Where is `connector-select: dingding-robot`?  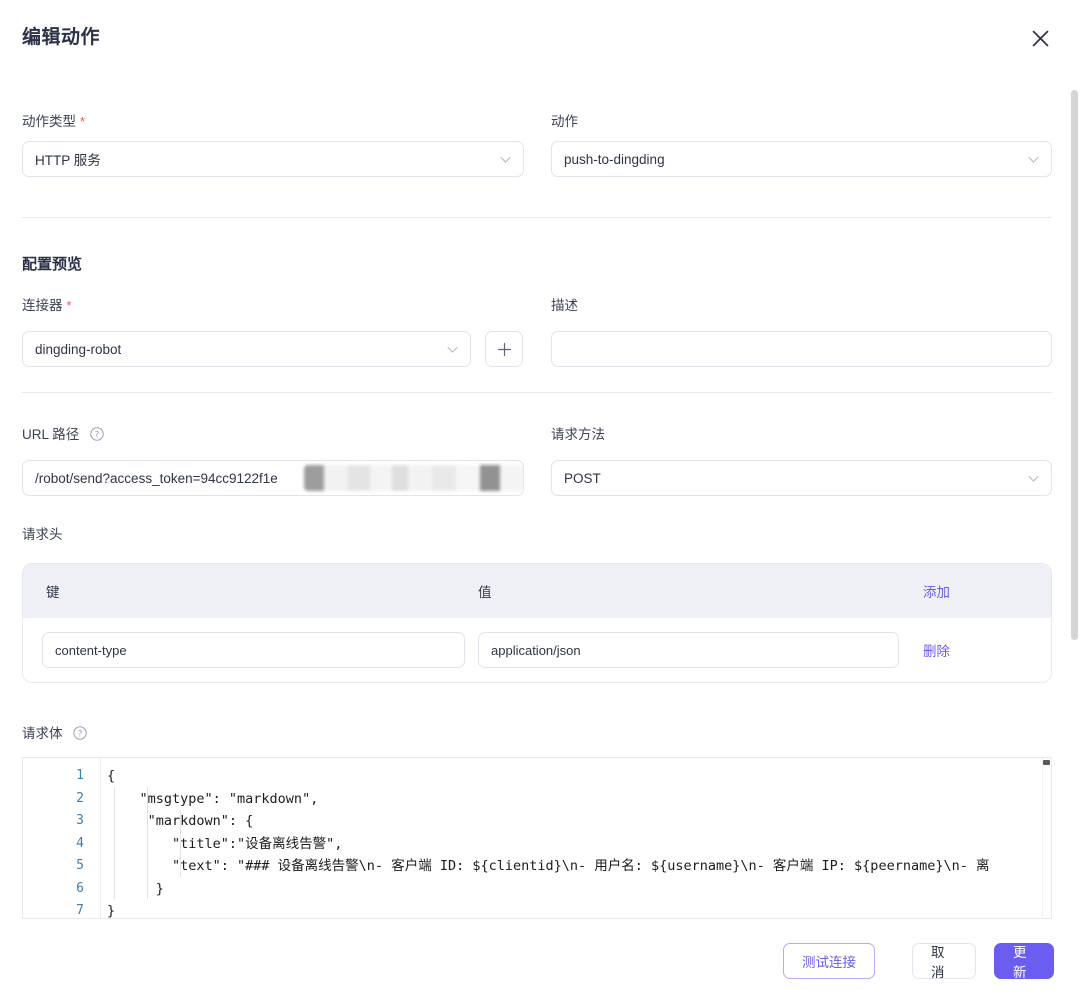 connector-select: dingding-robot is located at coordinates (246, 349).